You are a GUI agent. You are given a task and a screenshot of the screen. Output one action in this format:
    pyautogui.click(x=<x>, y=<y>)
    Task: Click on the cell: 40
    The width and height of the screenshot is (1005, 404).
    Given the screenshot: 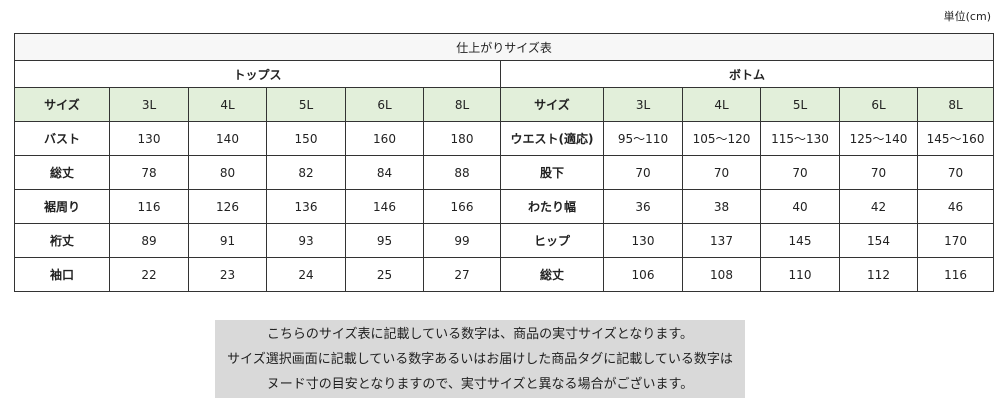 What is the action you would take?
    pyautogui.click(x=800, y=206)
    